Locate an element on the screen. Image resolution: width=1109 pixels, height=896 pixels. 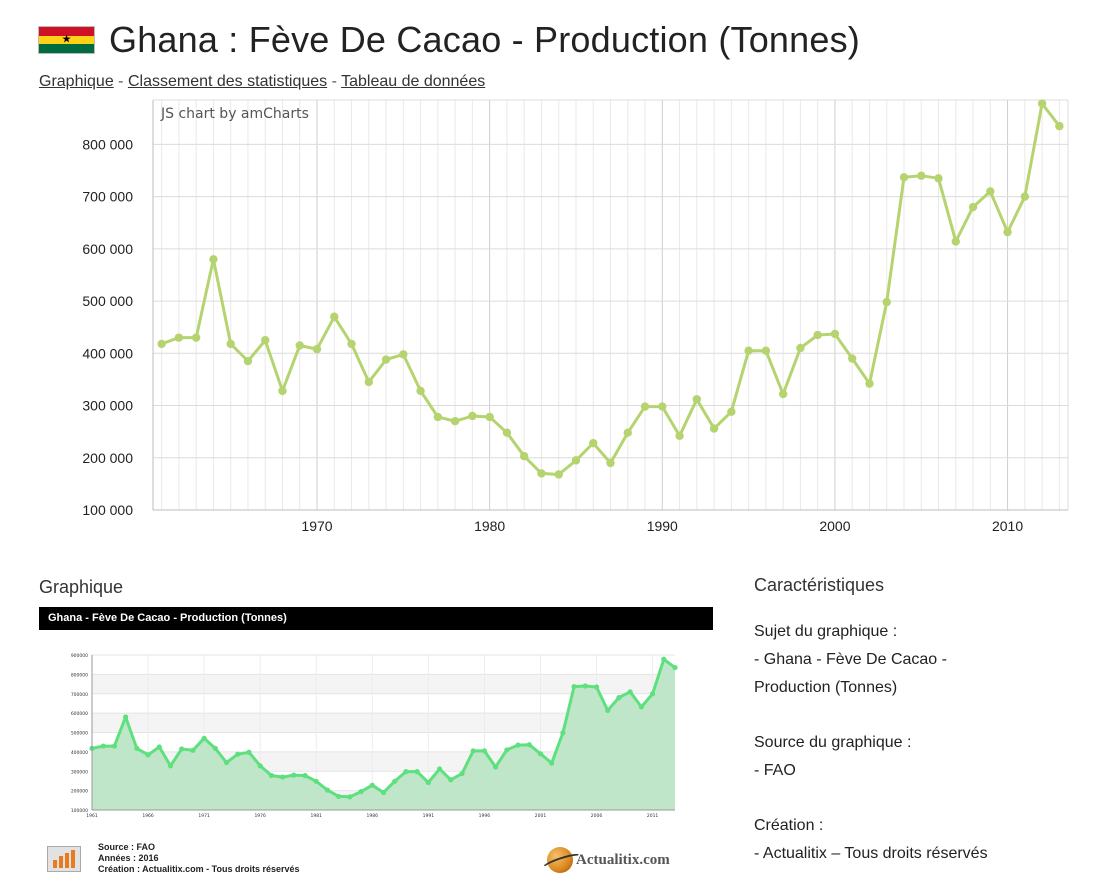
carac-source-label: Source du graphique : is located at coordinates (833, 742).